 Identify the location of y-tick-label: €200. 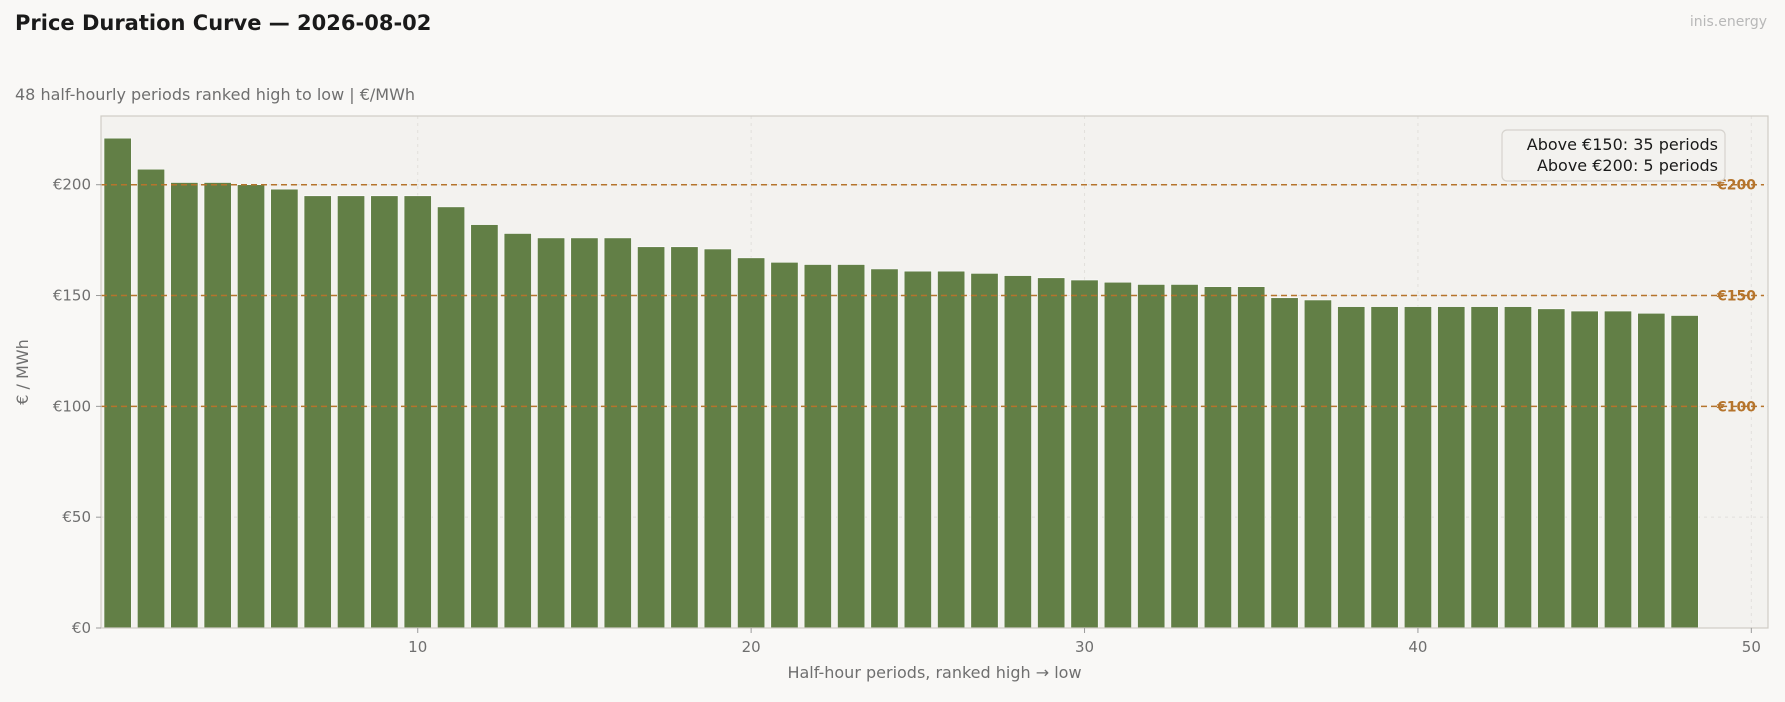
(72, 185).